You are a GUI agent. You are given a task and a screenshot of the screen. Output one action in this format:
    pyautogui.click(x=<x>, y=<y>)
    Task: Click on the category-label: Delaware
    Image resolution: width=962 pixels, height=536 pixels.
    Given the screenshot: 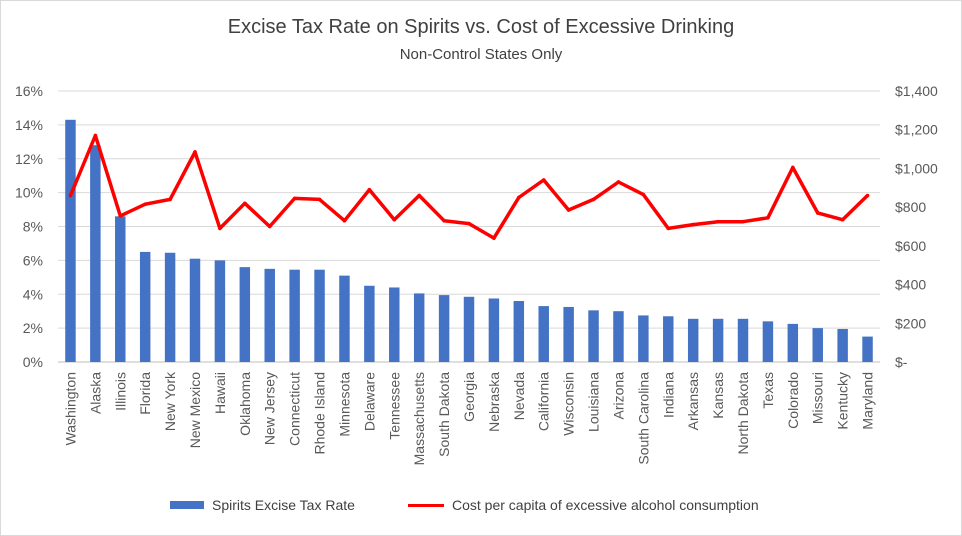 What is the action you would take?
    pyautogui.click(x=369, y=401)
    